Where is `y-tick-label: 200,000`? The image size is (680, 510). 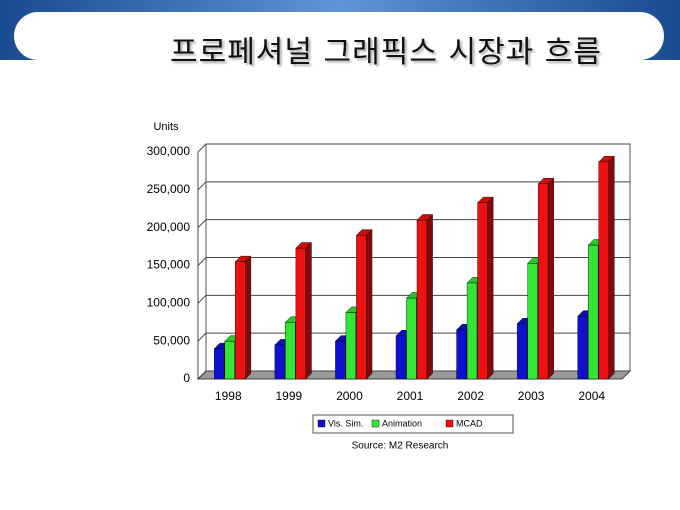 y-tick-label: 200,000 is located at coordinates (169, 227).